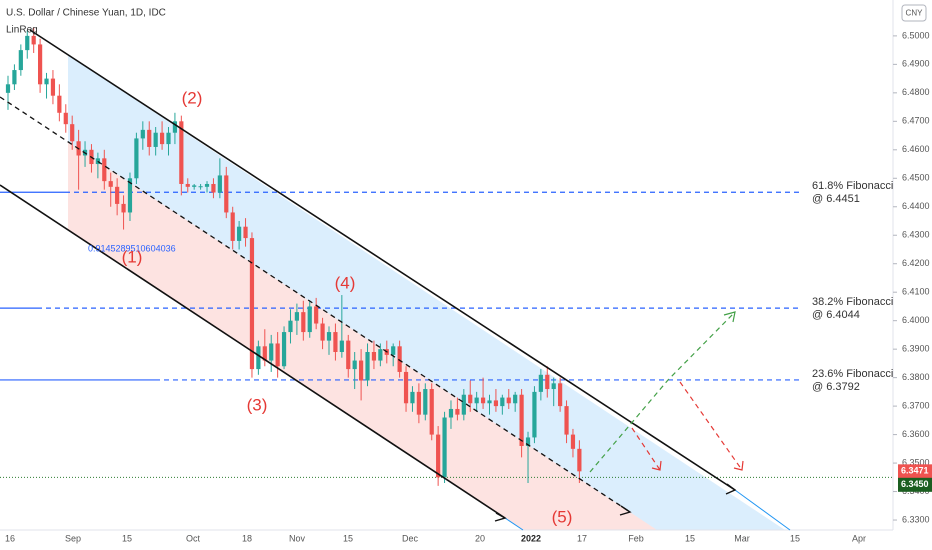 The width and height of the screenshot is (932, 550). What do you see at coordinates (662, 392) in the screenshot?
I see `projection-up` at bounding box center [662, 392].